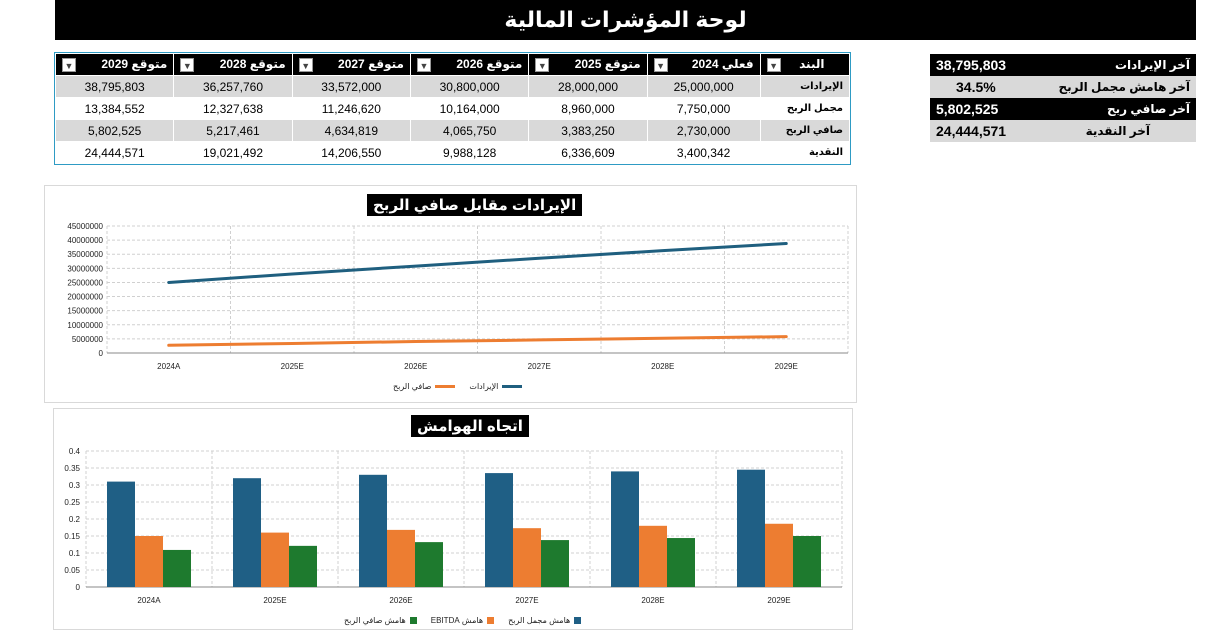 This screenshot has height=643, width=1218. I want to click on table-cell: 4,634,819, so click(351, 130).